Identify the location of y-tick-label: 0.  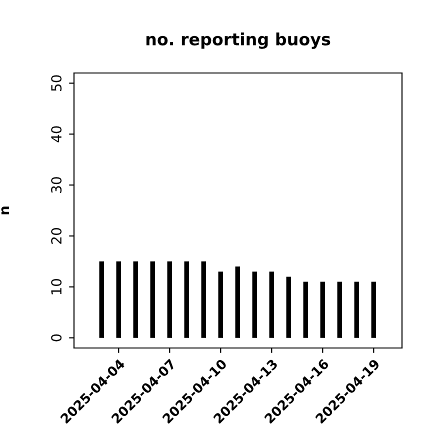
(56, 338).